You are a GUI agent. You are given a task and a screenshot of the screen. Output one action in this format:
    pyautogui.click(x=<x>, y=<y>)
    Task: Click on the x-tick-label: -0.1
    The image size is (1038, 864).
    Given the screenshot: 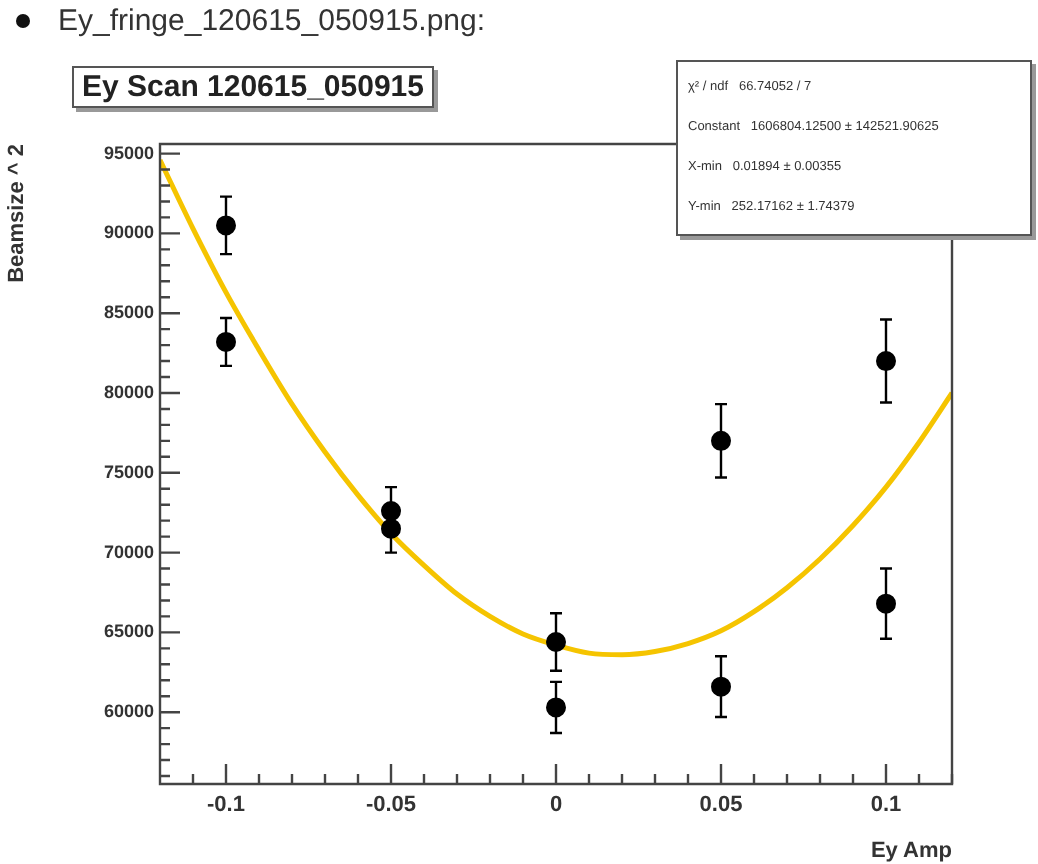 What is the action you would take?
    pyautogui.click(x=226, y=805)
    